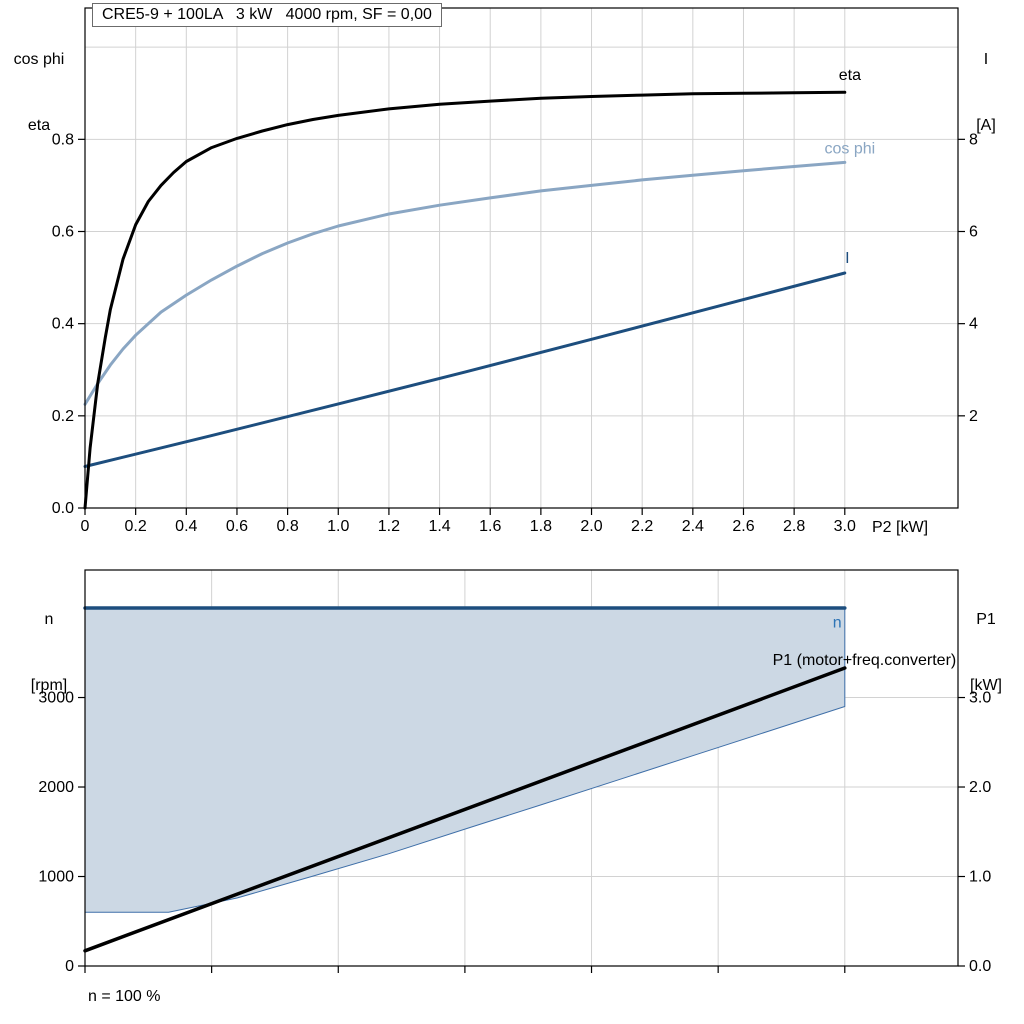  I want to click on p1-axis-label: P1, so click(986, 619).